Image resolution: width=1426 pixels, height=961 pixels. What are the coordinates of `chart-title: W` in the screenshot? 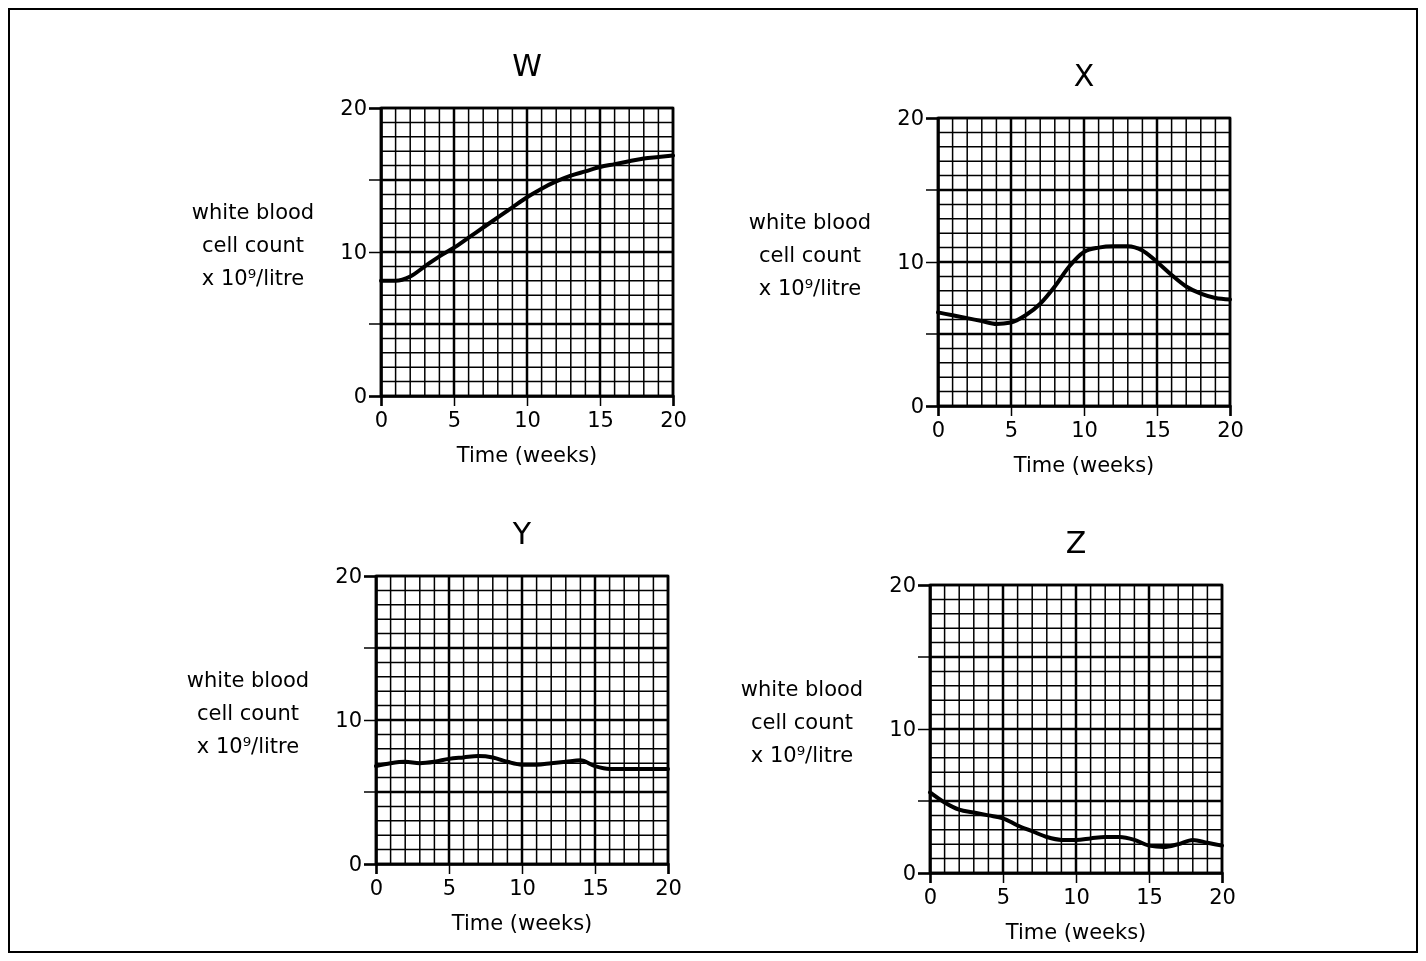 It's located at (527, 65).